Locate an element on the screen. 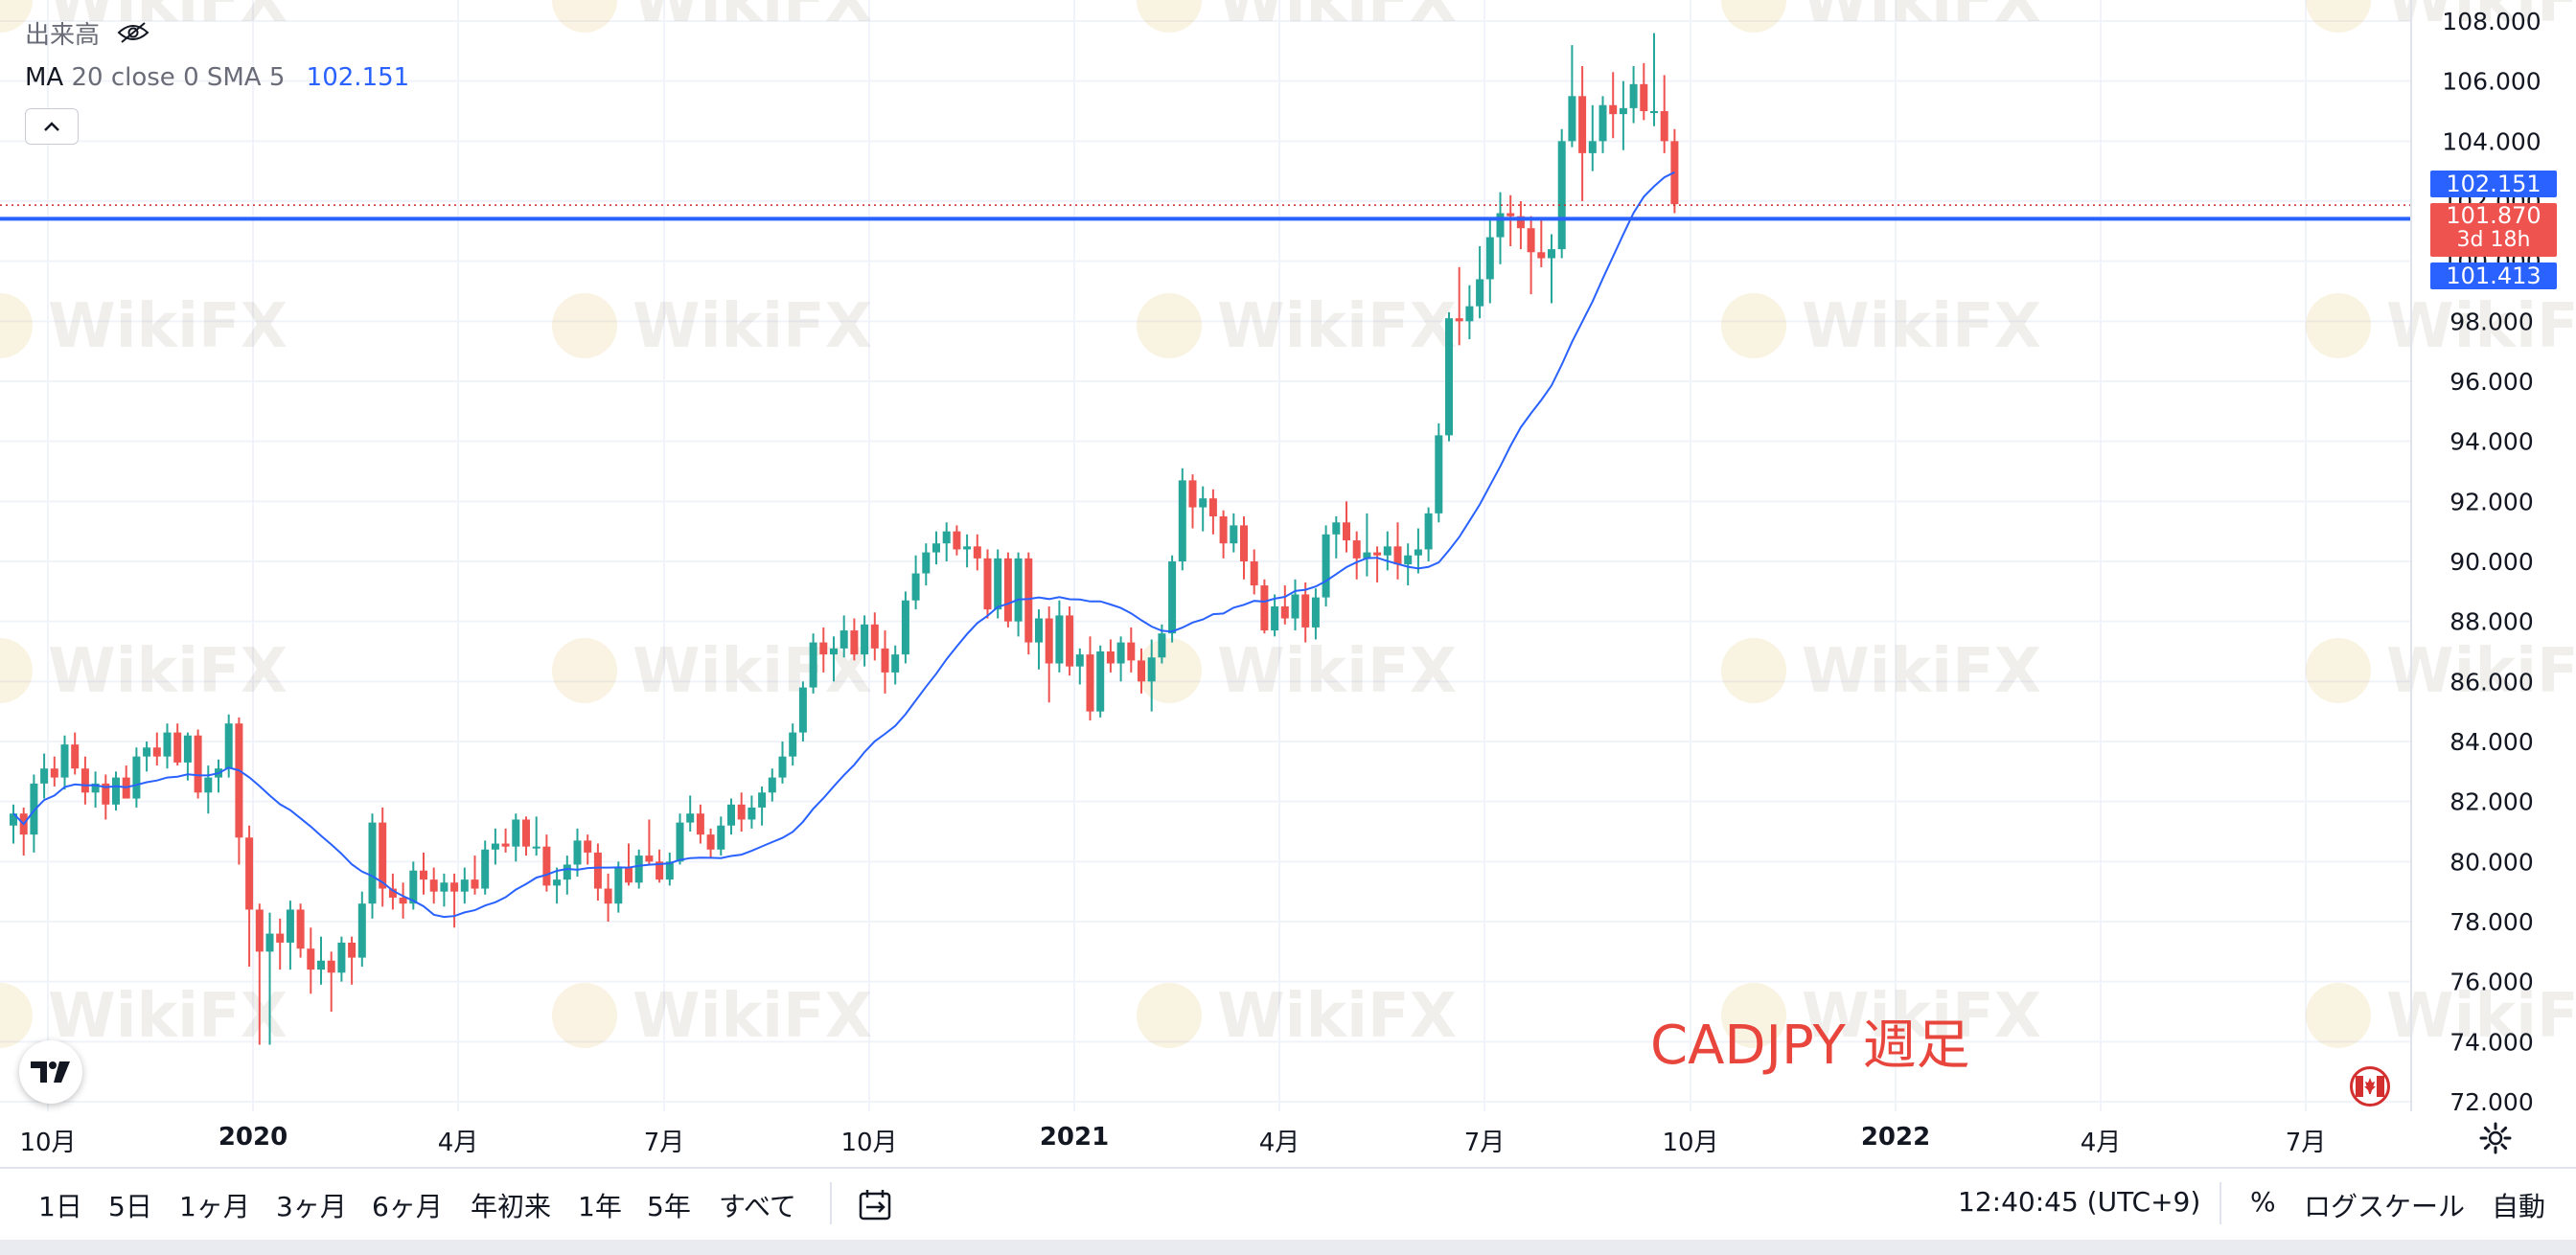 This screenshot has width=2576, height=1255. time-label: 10月 is located at coordinates (1690, 1143).